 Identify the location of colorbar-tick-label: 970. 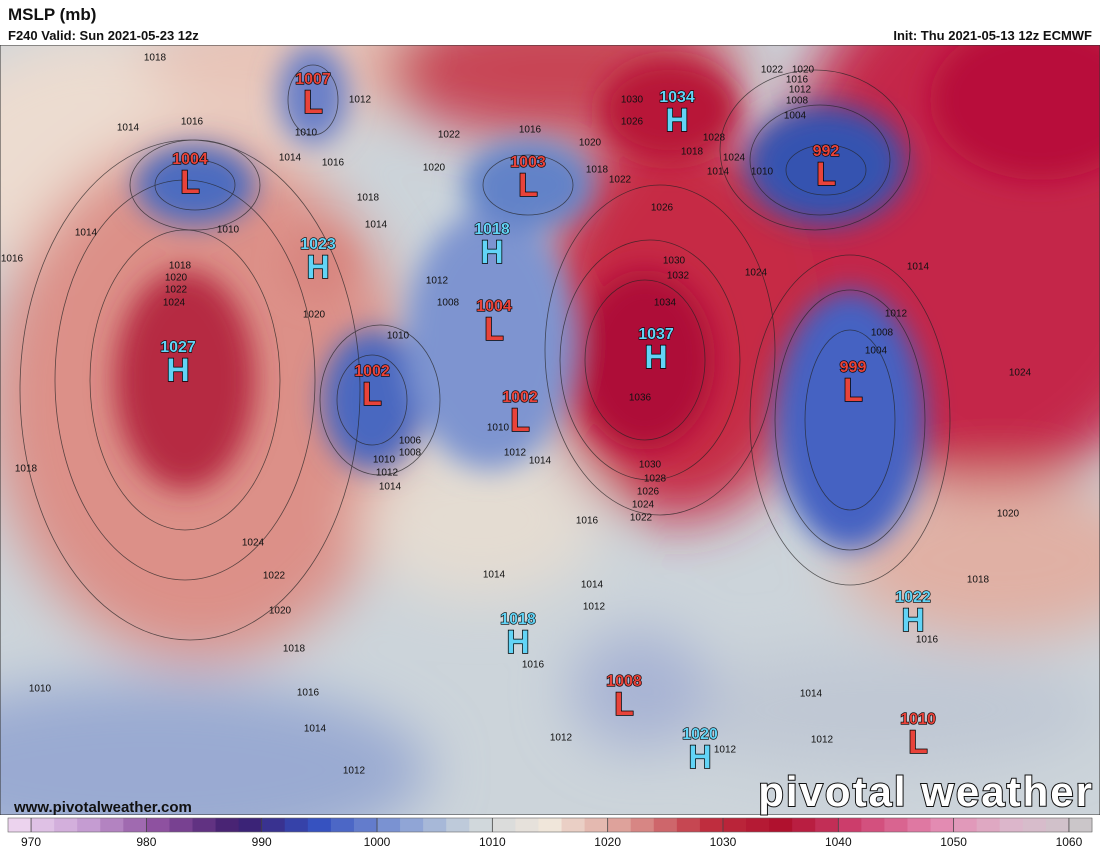
(31, 842).